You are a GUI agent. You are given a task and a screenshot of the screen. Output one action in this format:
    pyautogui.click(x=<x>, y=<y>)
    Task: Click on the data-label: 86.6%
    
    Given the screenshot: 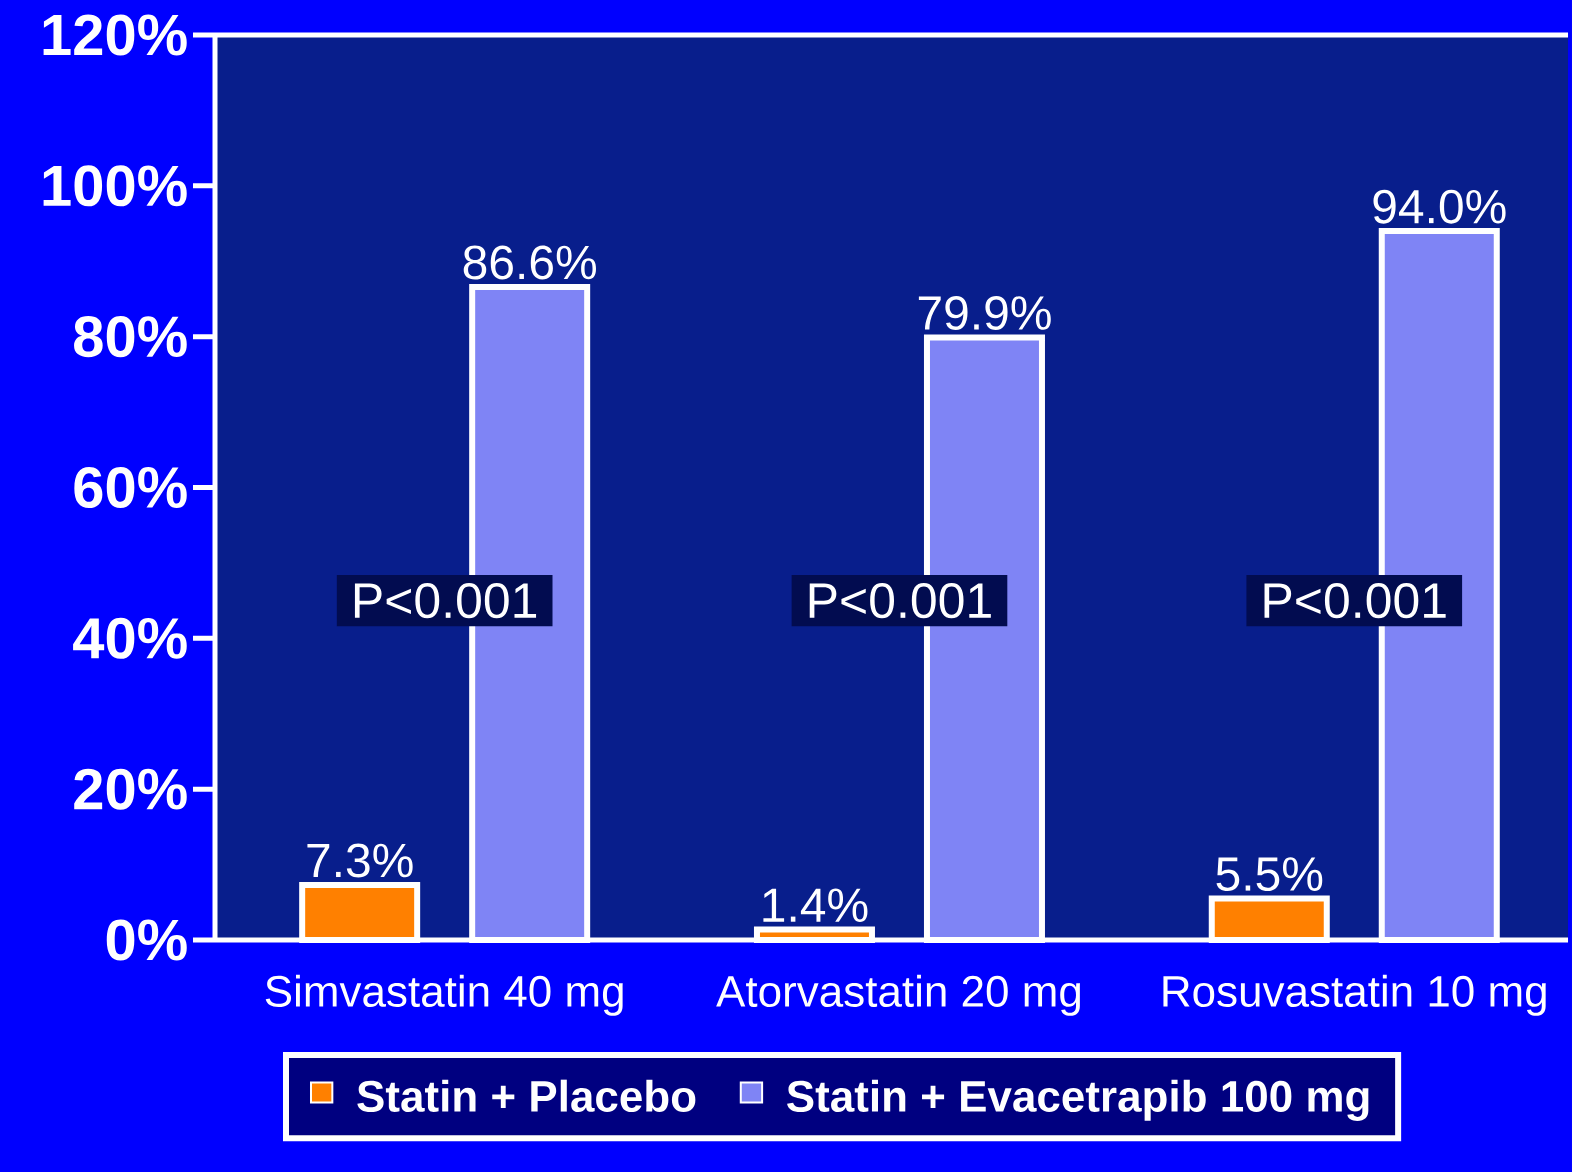 What is the action you would take?
    pyautogui.click(x=529, y=262)
    